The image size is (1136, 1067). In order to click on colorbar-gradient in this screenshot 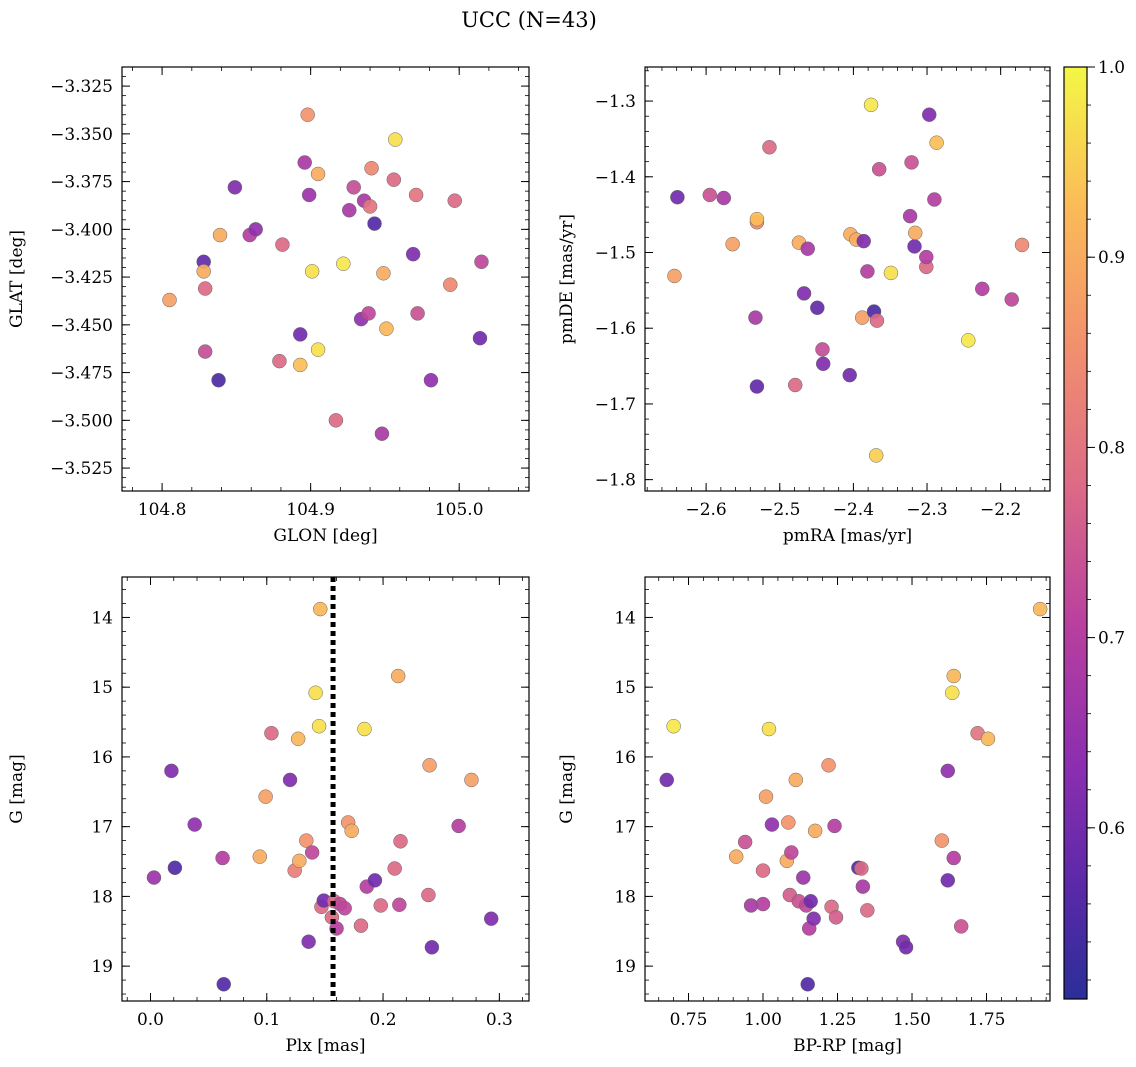, I will do `click(1075, 533)`.